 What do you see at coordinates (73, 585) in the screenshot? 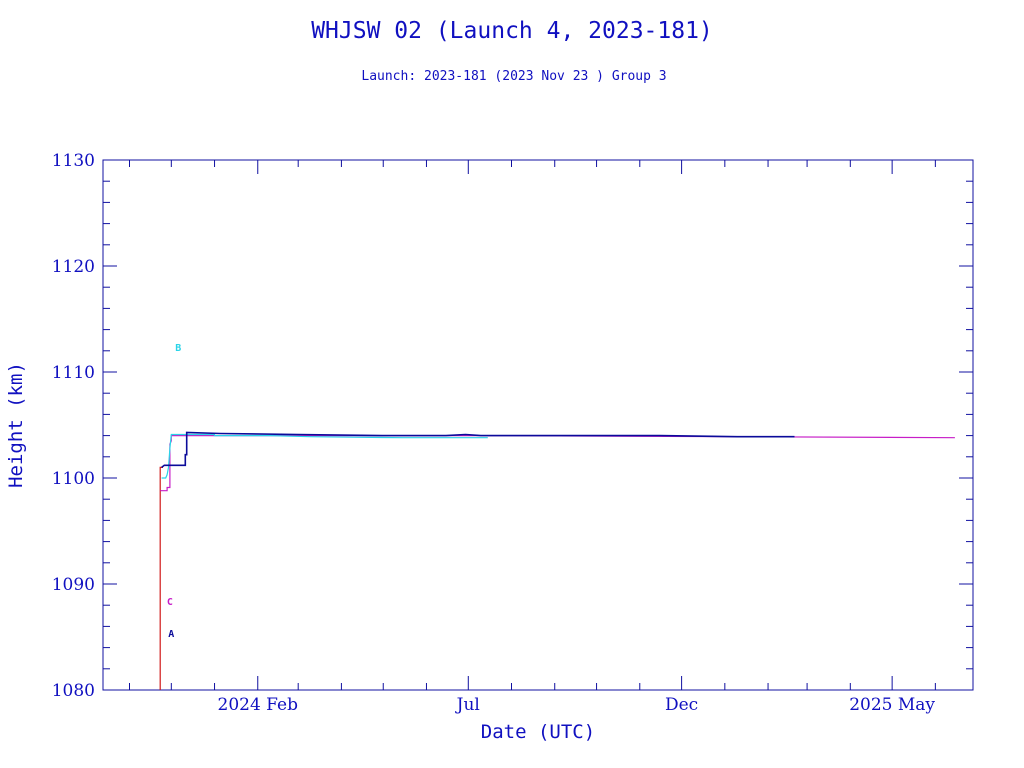
I see `y-tick-label: 1090` at bounding box center [73, 585].